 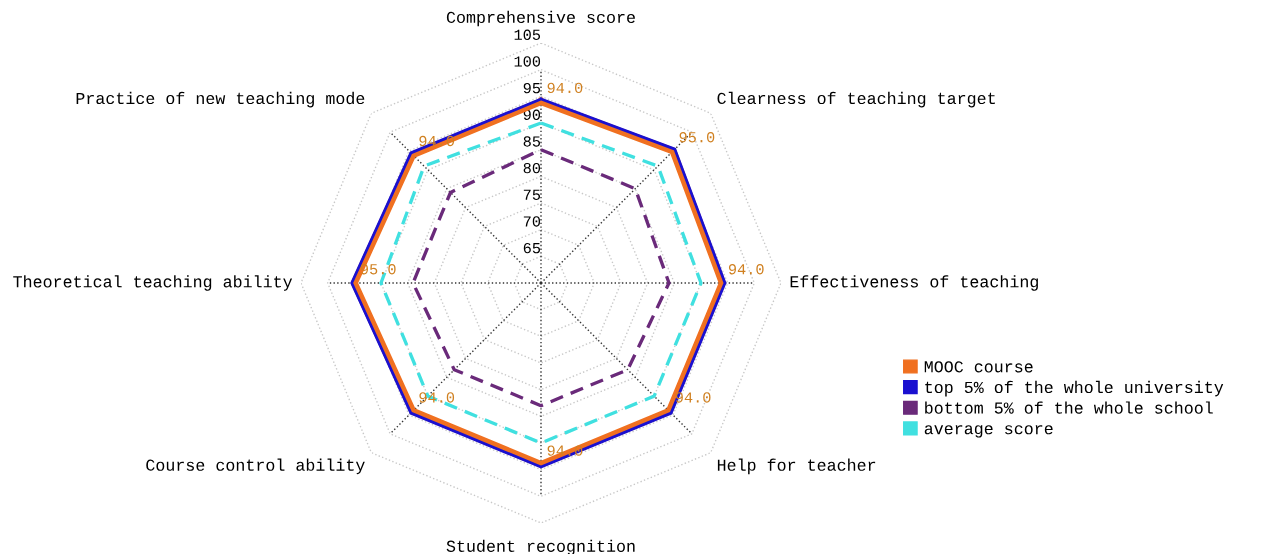 I want to click on y-tick-label: 95, so click(x=532, y=88).